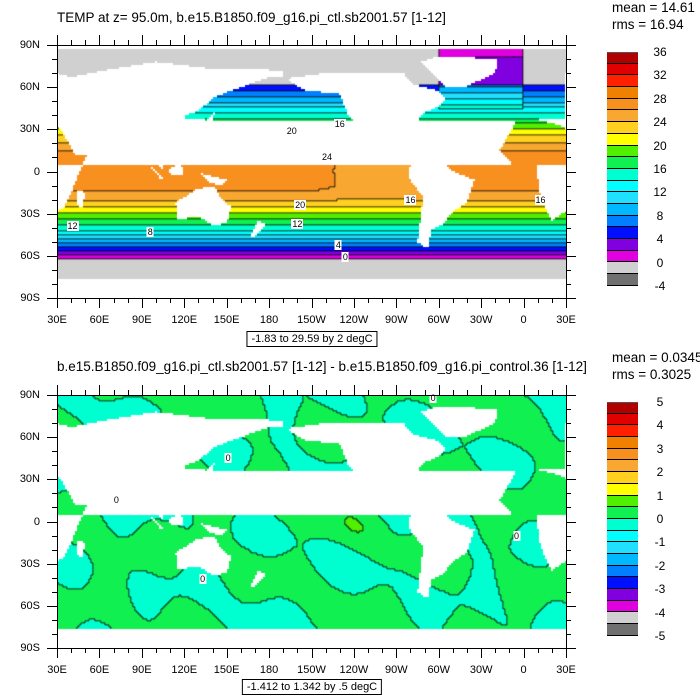 The height and width of the screenshot is (700, 700). I want to click on x-tick-label: 30E, so click(57, 670).